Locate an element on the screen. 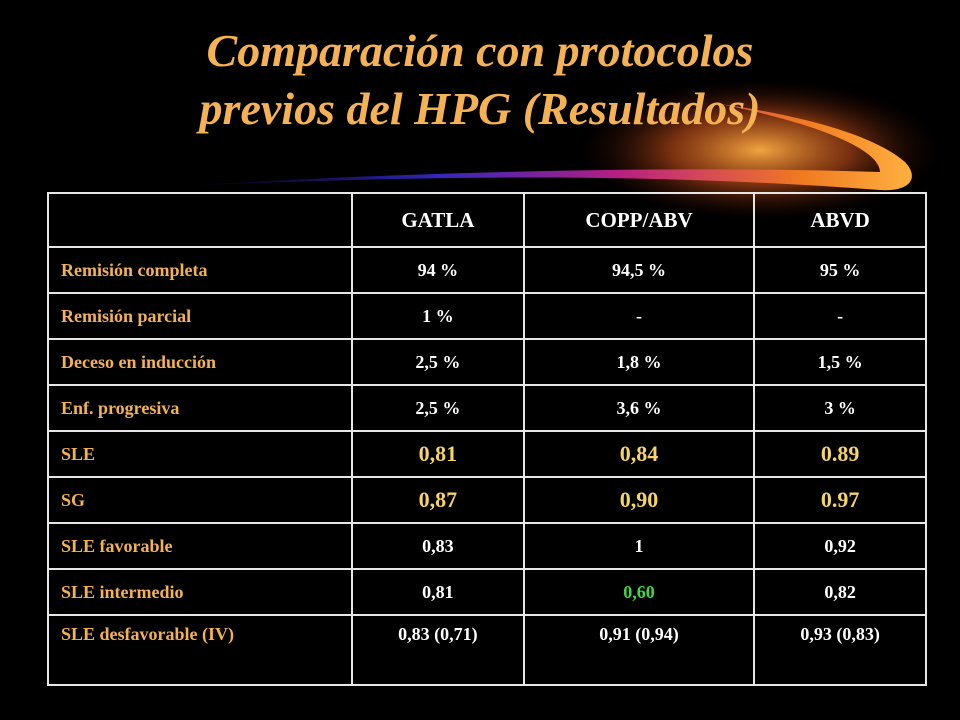 The width and height of the screenshot is (960, 720). cell-abvd: 95 % is located at coordinates (840, 270).